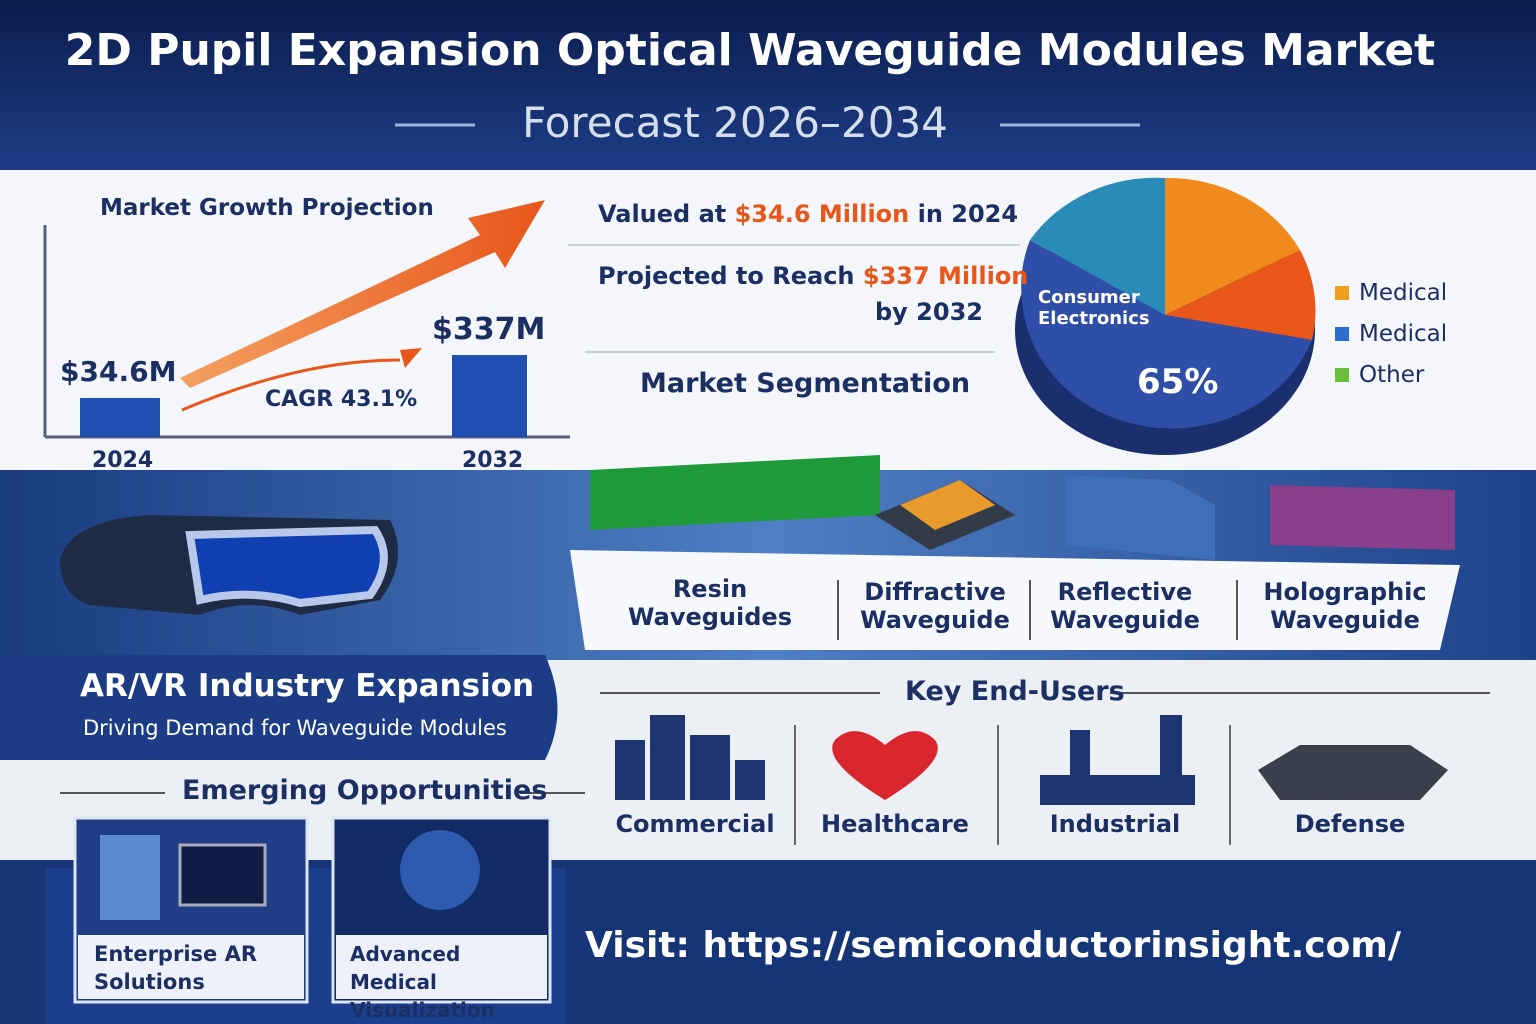  What do you see at coordinates (295, 728) in the screenshot?
I see `arvr-subtitle: Driving Demand for Waveguide Modules` at bounding box center [295, 728].